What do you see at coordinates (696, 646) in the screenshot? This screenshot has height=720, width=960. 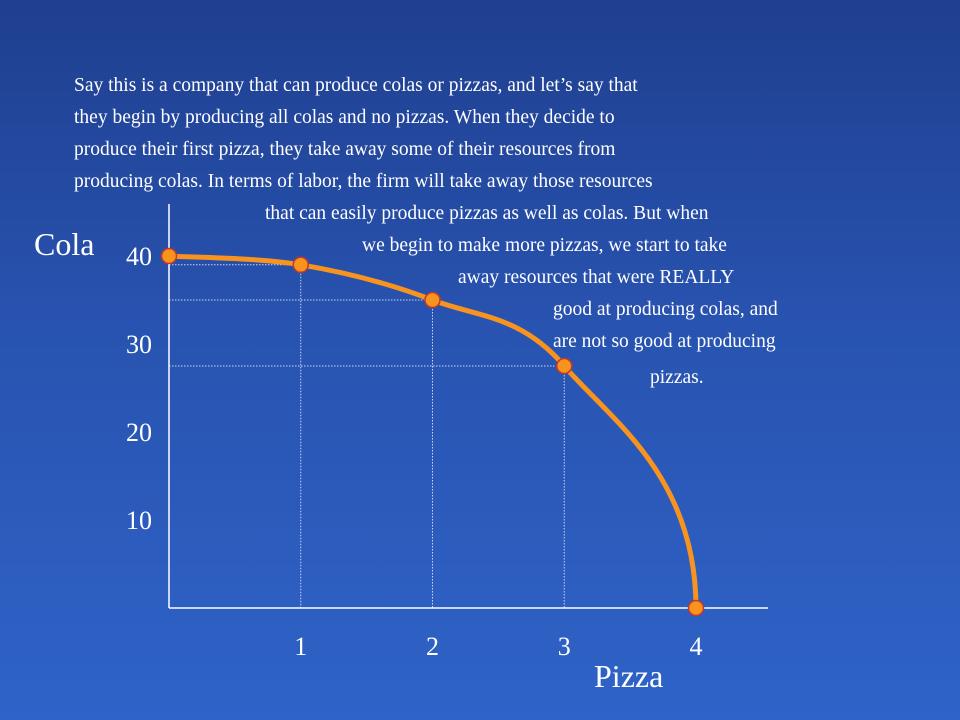 I see `x-tick-label-4: 4` at bounding box center [696, 646].